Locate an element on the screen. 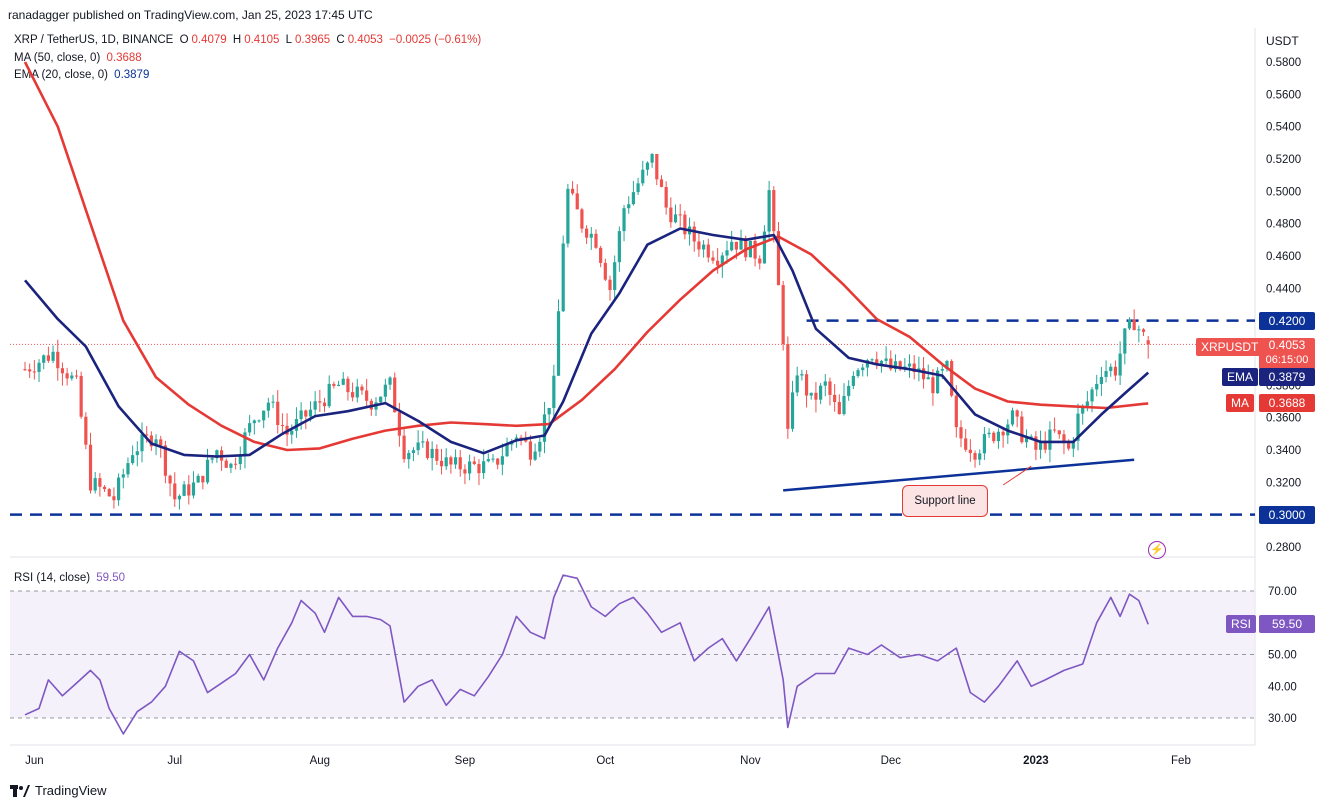 The image size is (1334, 809). rsi-tick-label: 70.00 is located at coordinates (1282, 592).